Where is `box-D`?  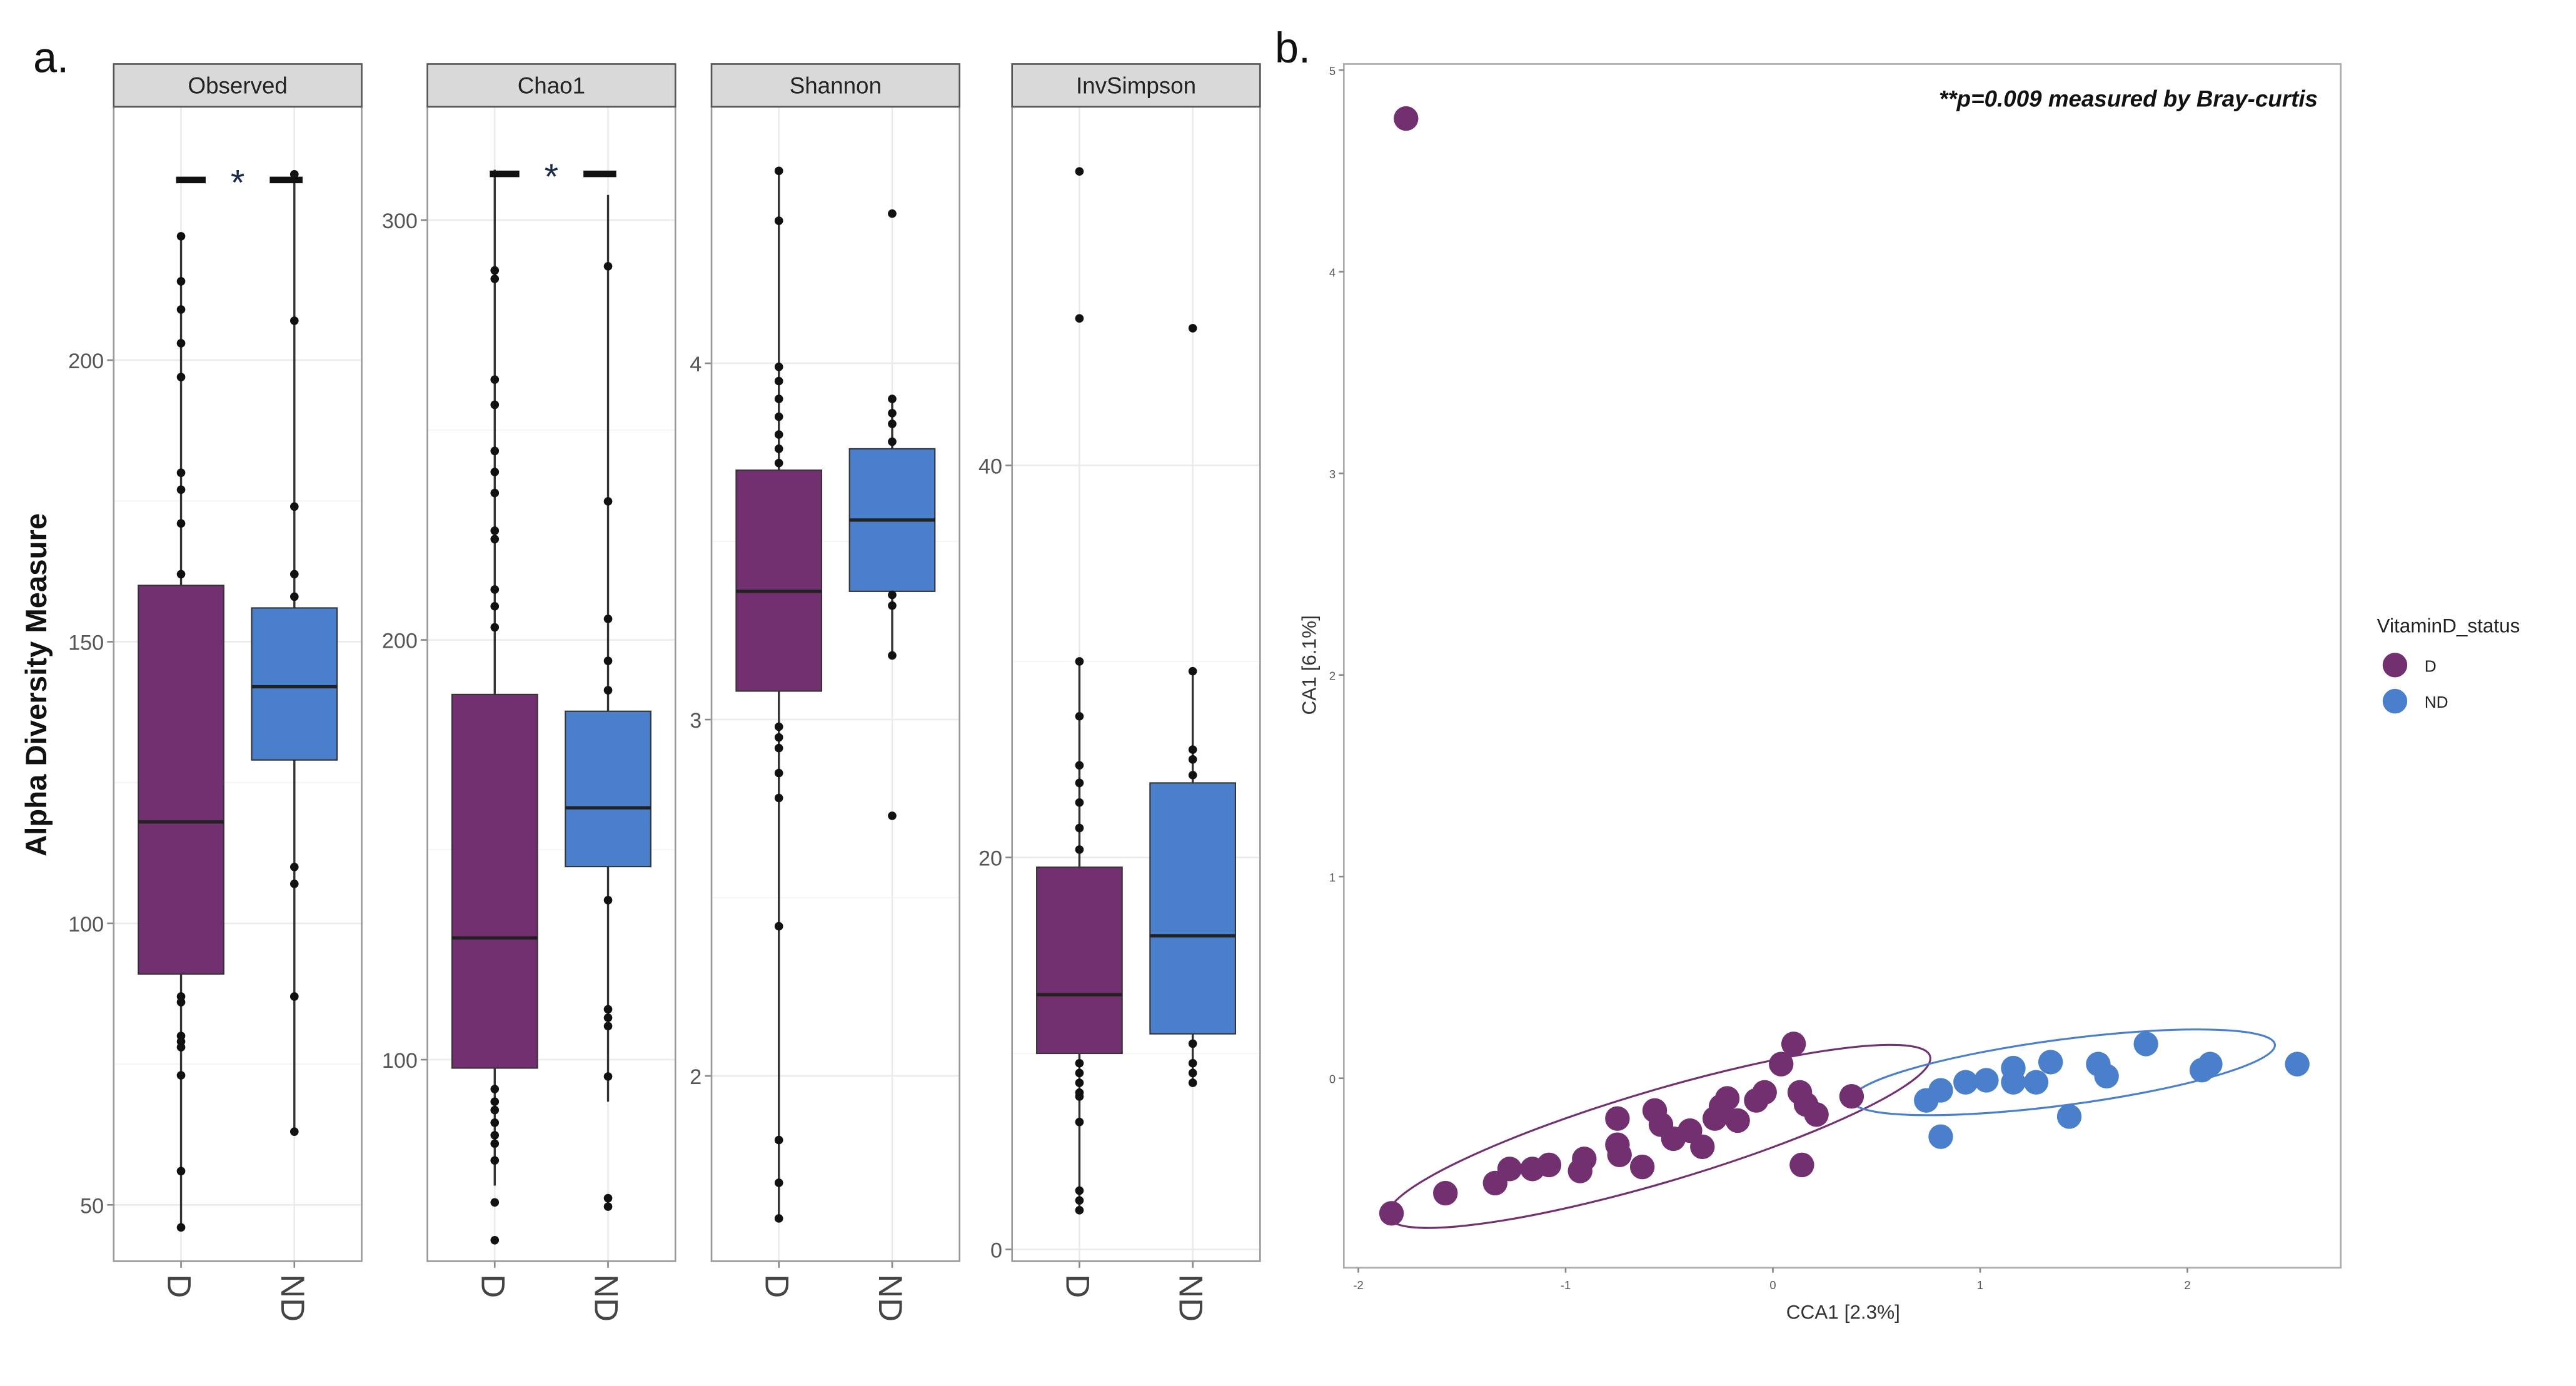 box-D is located at coordinates (779, 581).